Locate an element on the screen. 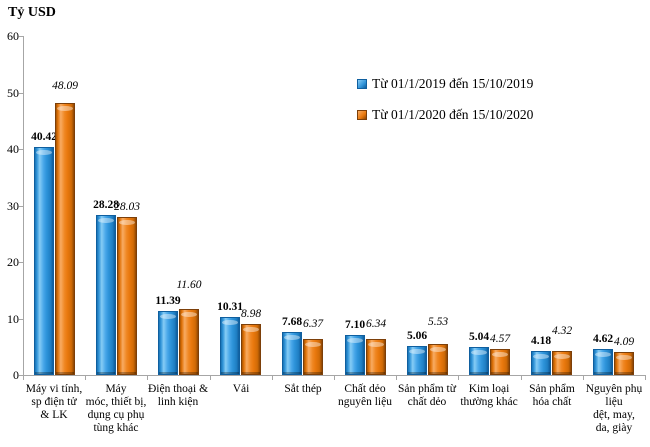 Image resolution: width=650 pixels, height=447 pixels. category-label: Sản phẩm từ chất dẻo is located at coordinates (427, 395).